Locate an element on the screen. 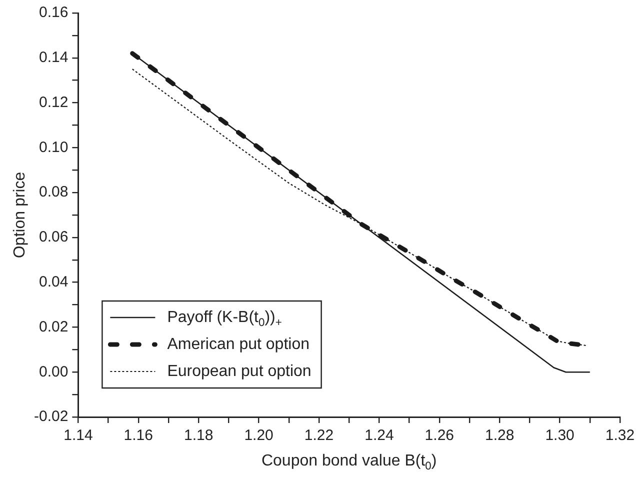 The width and height of the screenshot is (642, 483). y-tick-label: 0.12 is located at coordinates (53, 102).